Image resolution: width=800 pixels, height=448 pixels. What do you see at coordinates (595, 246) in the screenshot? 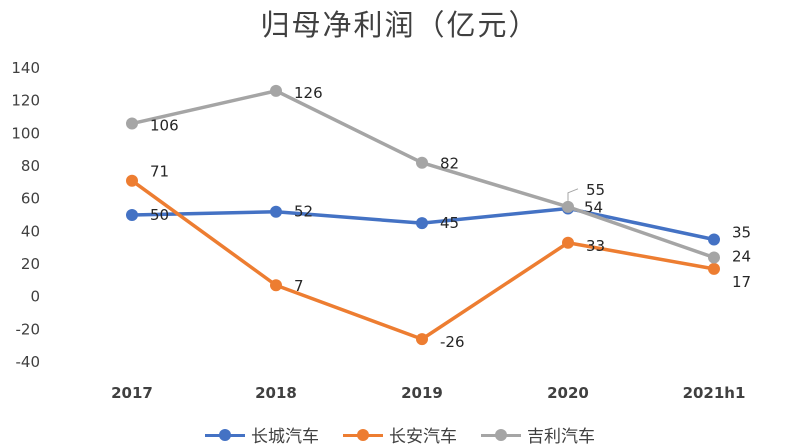
I see `data-label-series-2: 33` at bounding box center [595, 246].